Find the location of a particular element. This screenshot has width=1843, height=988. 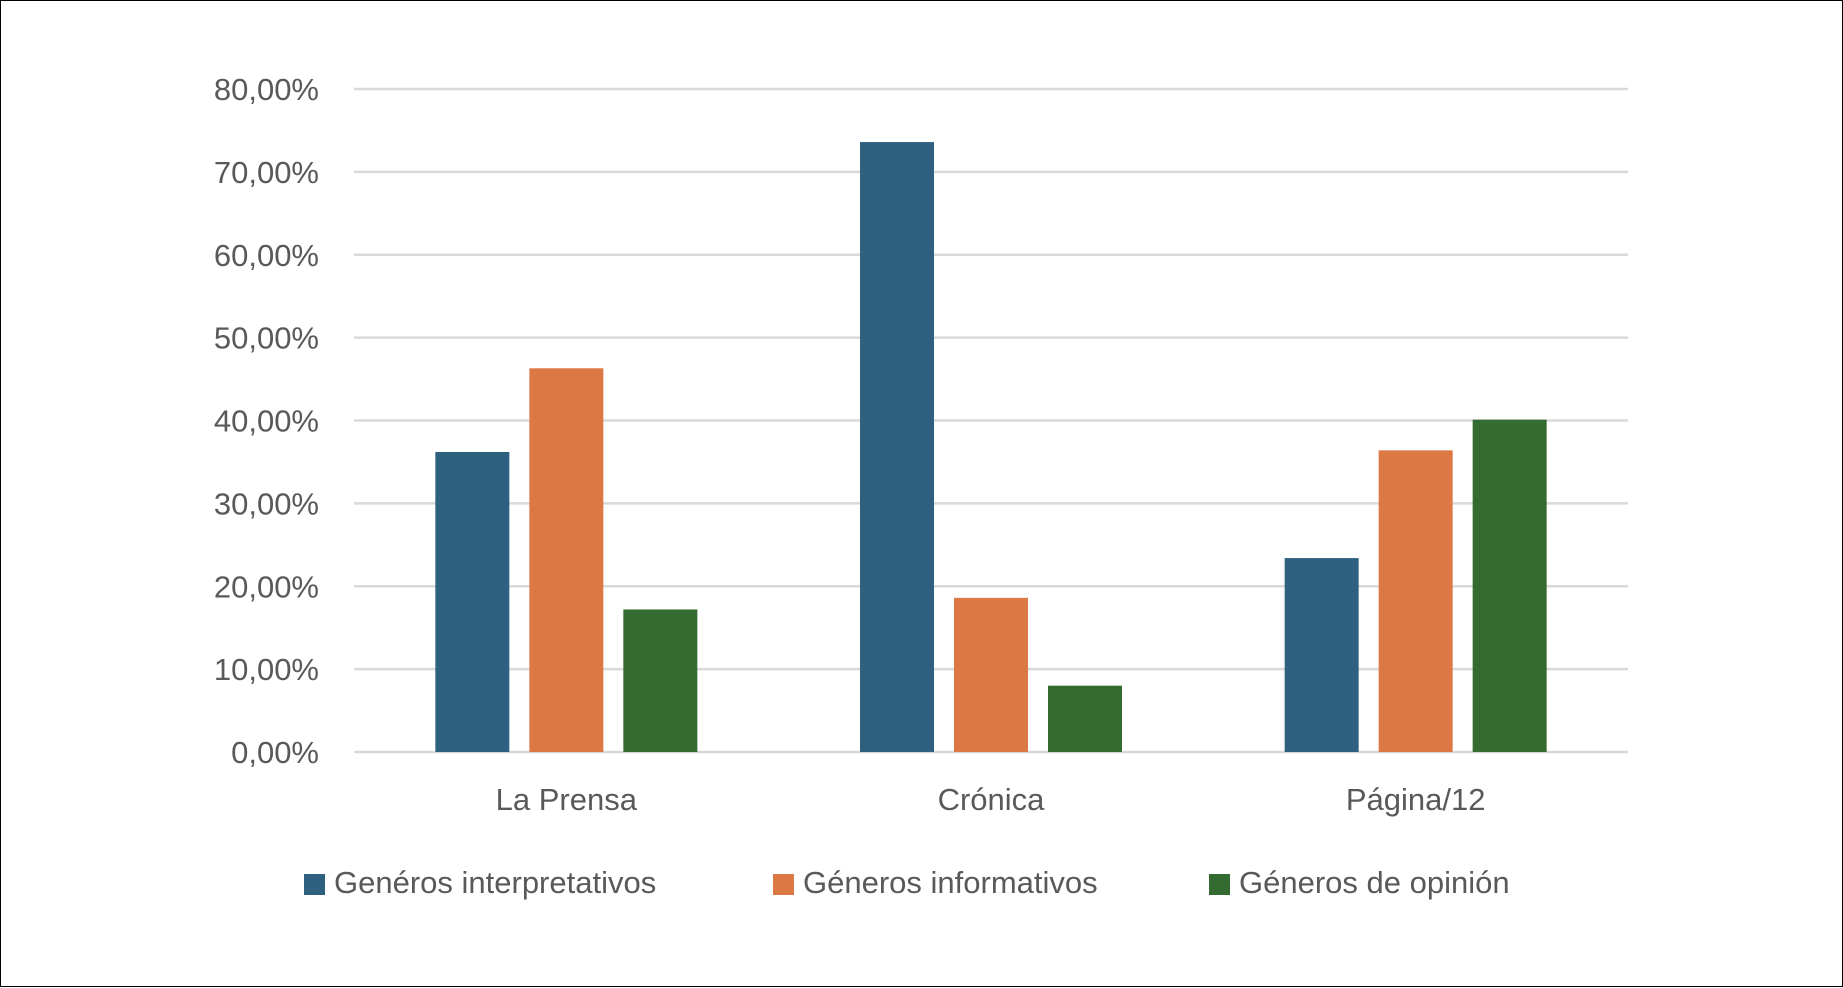

y-tick-label: 0,00% is located at coordinates (275, 752).